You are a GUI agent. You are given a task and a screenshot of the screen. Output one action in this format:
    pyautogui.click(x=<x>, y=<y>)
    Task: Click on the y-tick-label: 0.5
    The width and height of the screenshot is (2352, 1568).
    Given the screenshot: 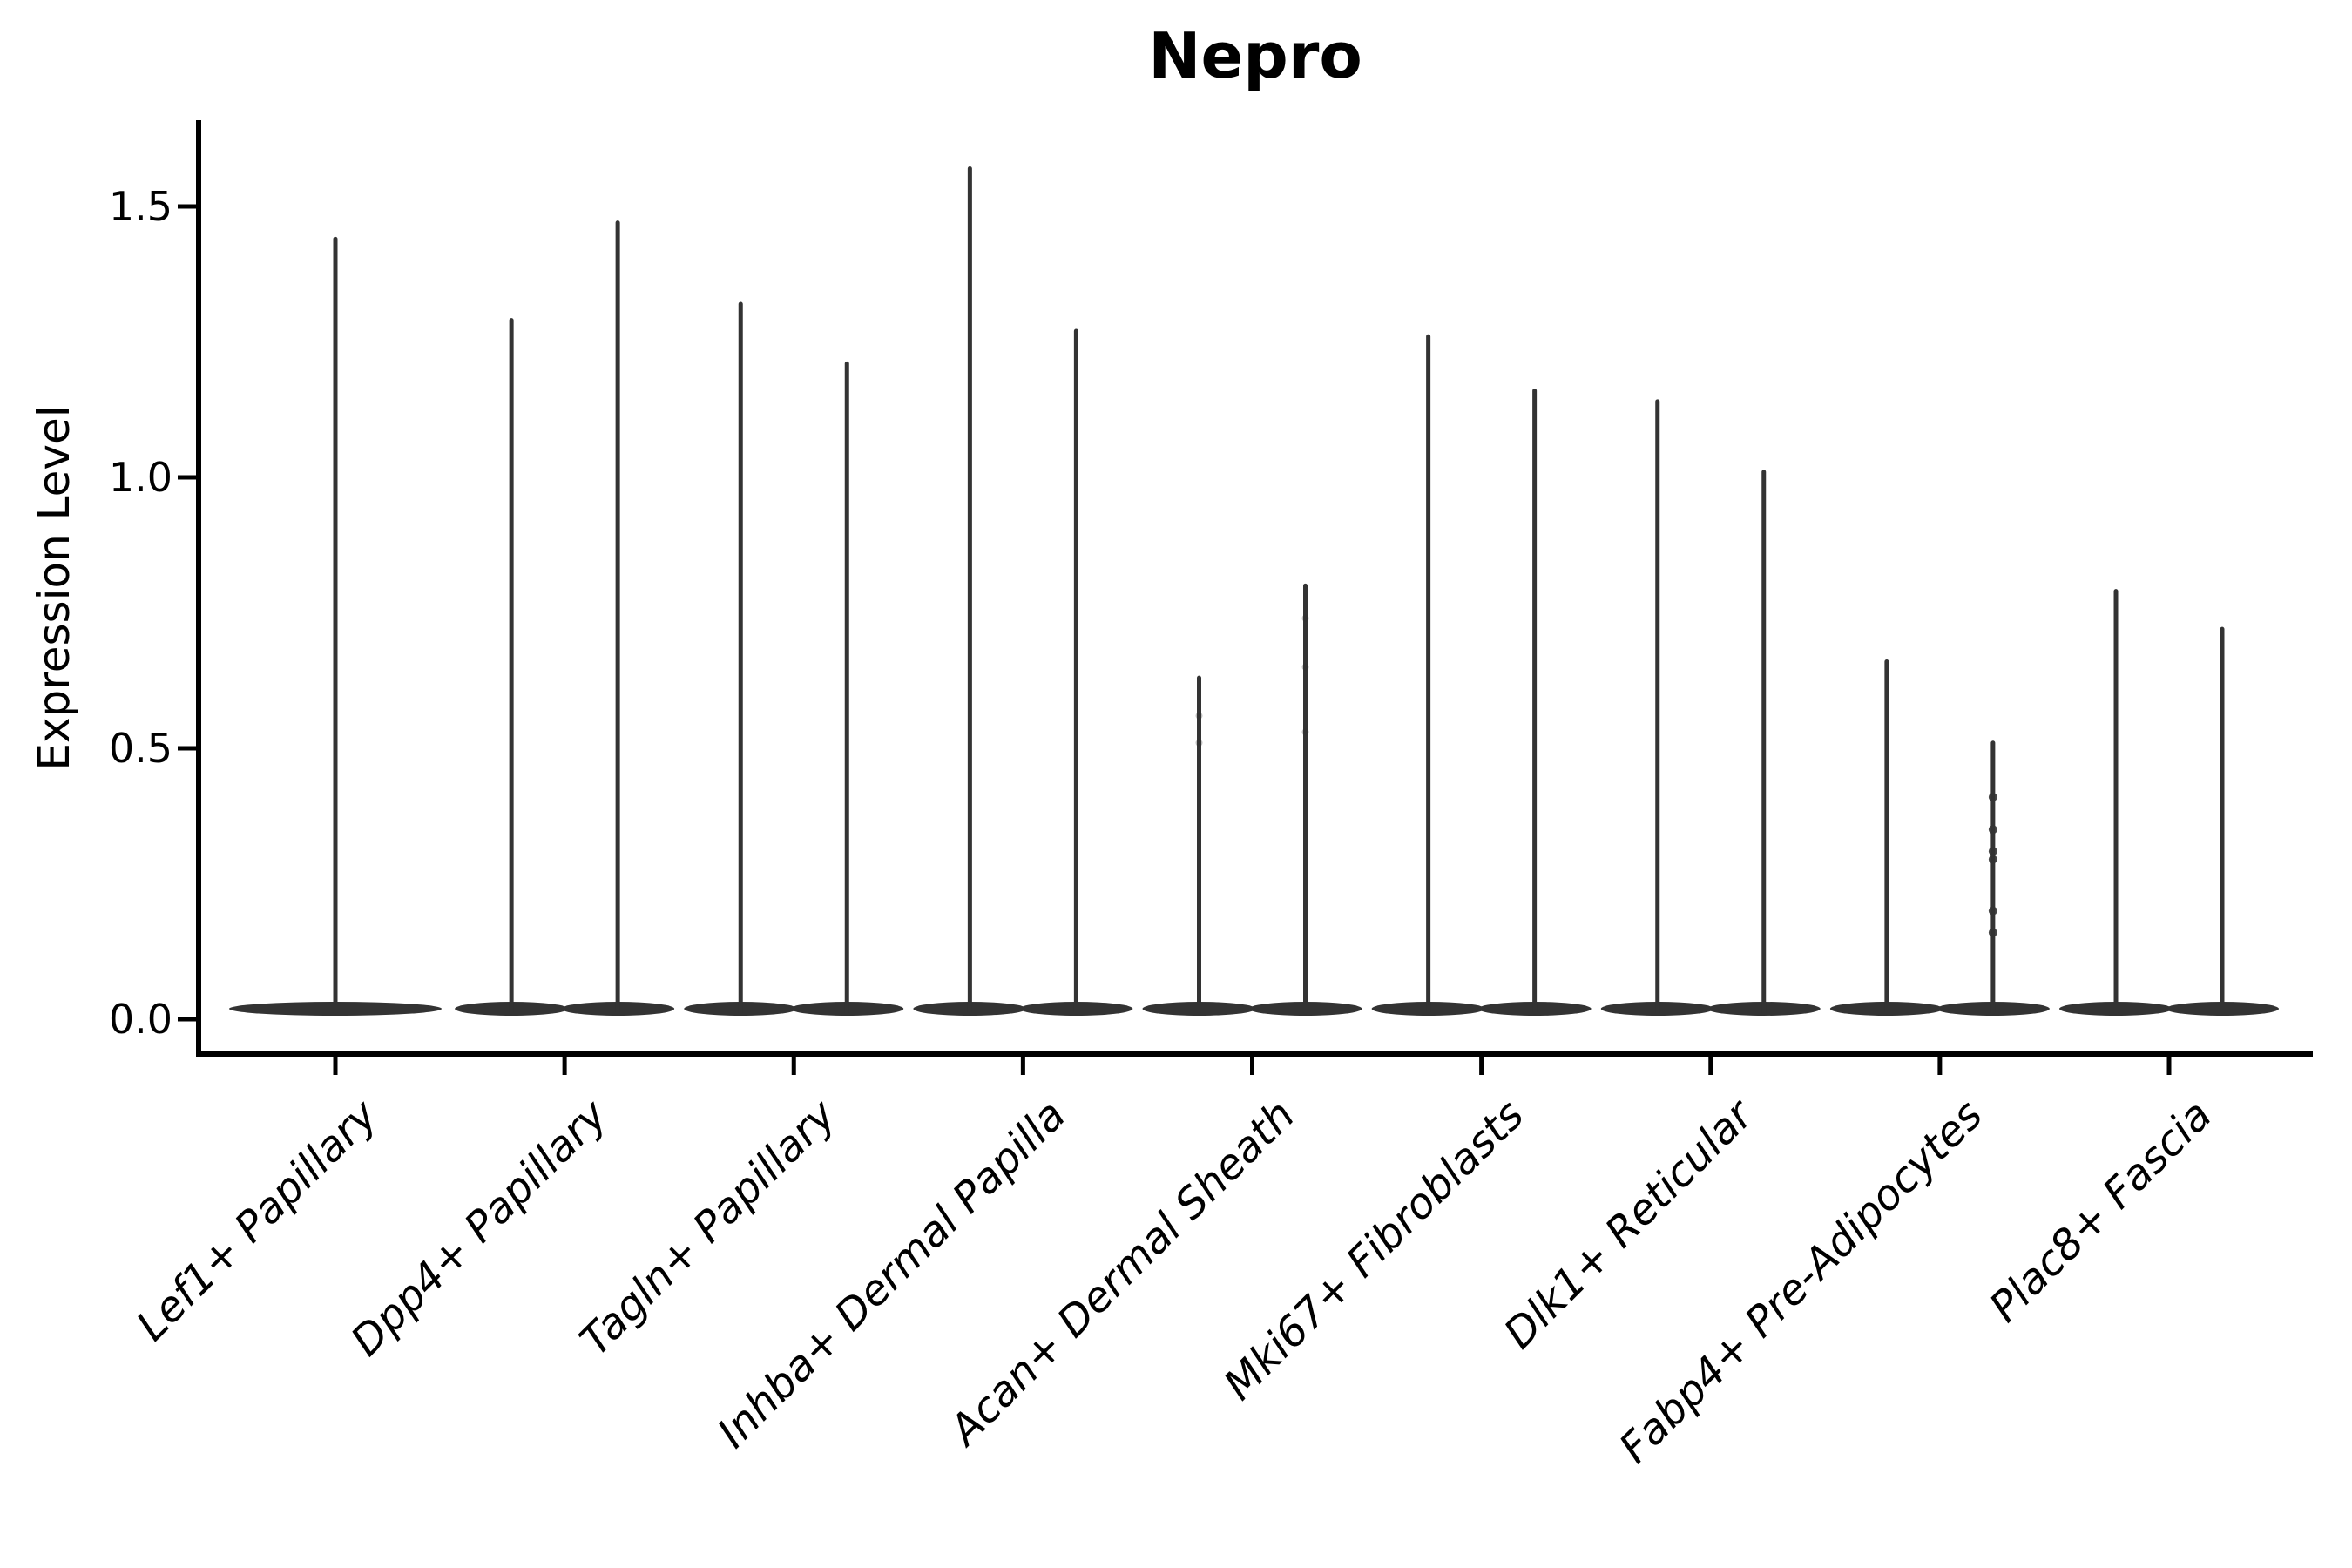 What is the action you would take?
    pyautogui.click(x=140, y=748)
    